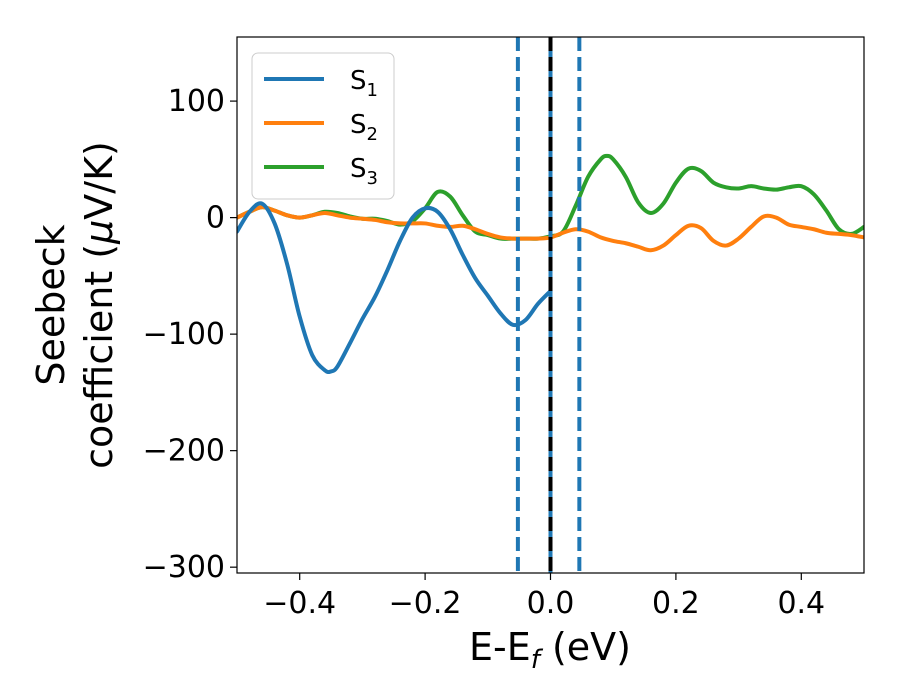 The height and width of the screenshot is (700, 900). Describe the element at coordinates (51, 304) in the screenshot. I see `y-axis-label-line1: Seebeck` at that location.